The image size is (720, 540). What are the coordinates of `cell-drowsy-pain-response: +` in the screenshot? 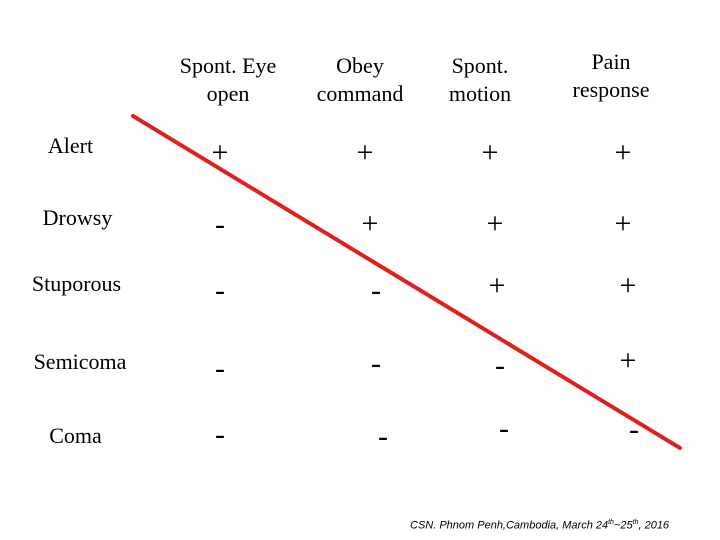 It's located at (623, 223).